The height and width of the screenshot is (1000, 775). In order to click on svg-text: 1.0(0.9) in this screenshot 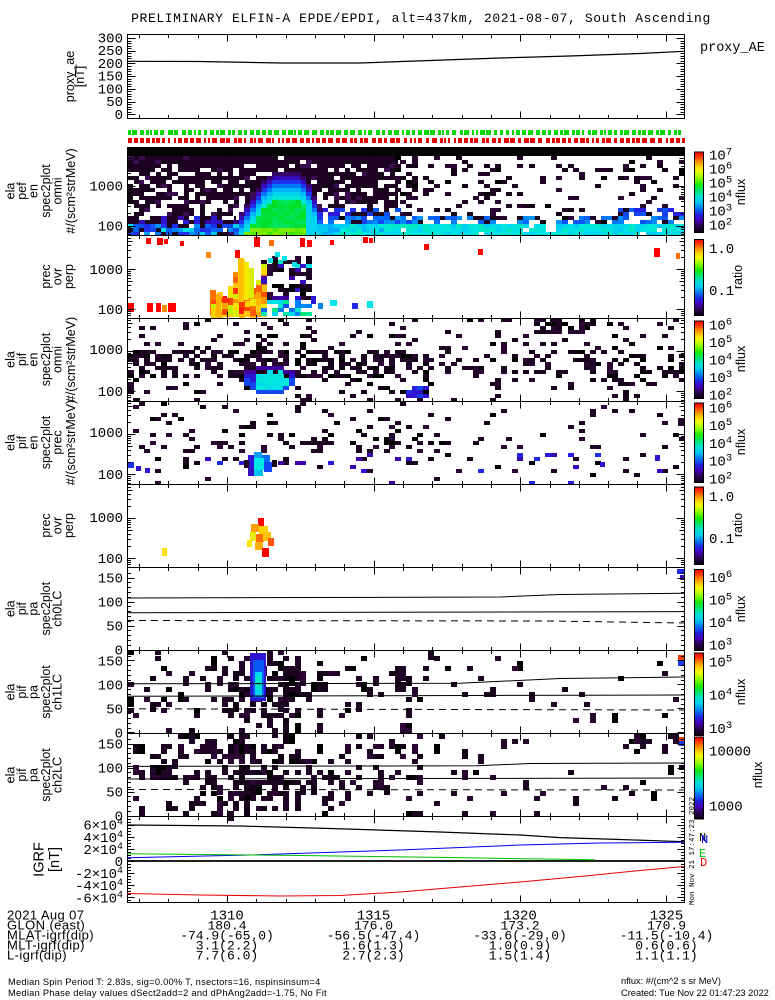, I will do `click(520, 946)`.